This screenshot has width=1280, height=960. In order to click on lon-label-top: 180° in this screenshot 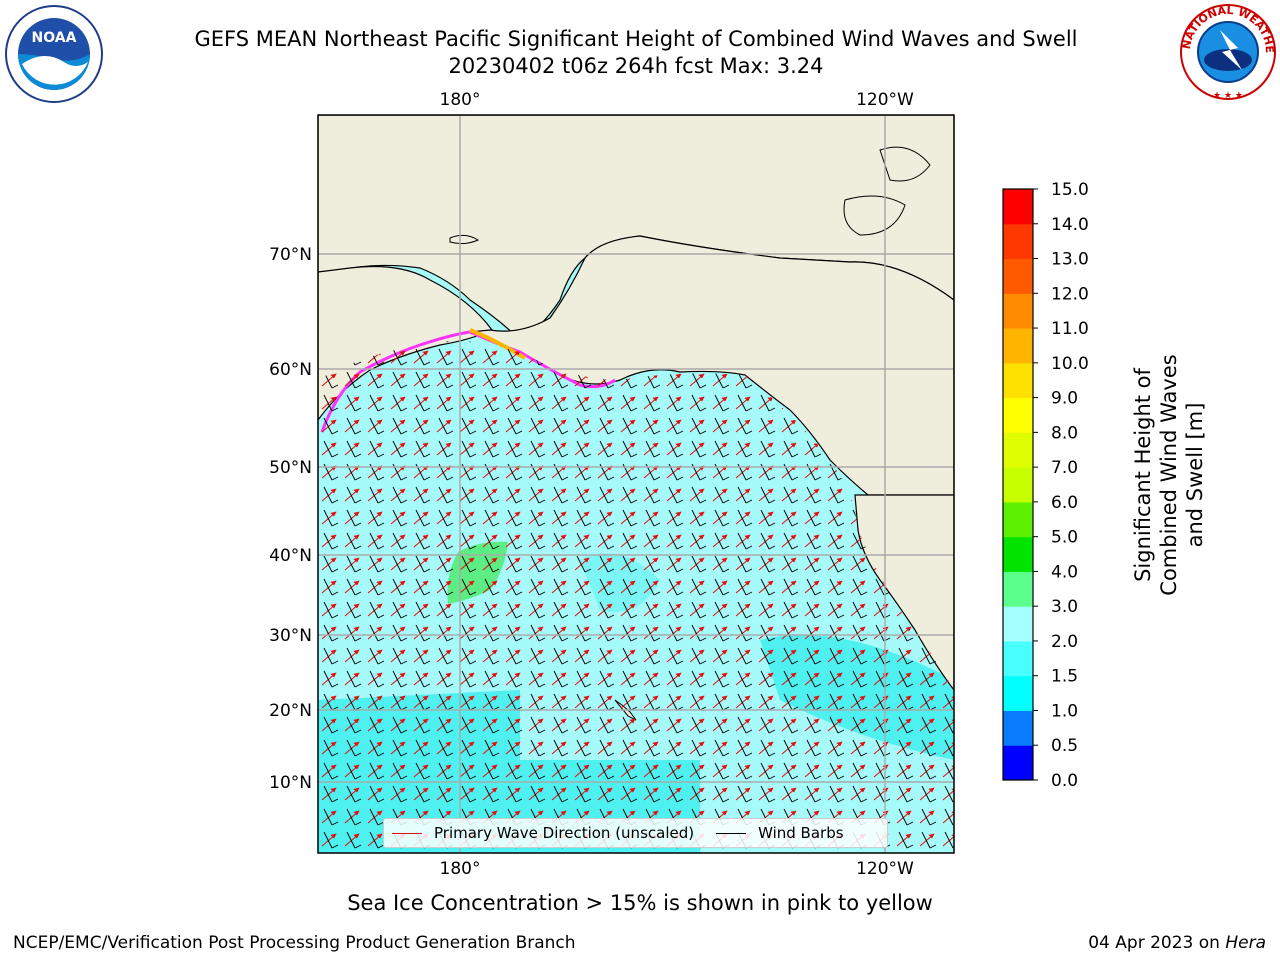, I will do `click(460, 100)`.